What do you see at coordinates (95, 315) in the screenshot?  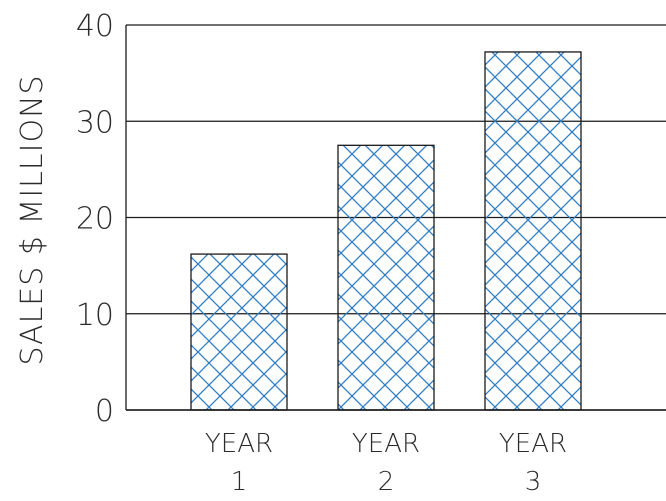 I see `y-tick-label-10: 10` at bounding box center [95, 315].